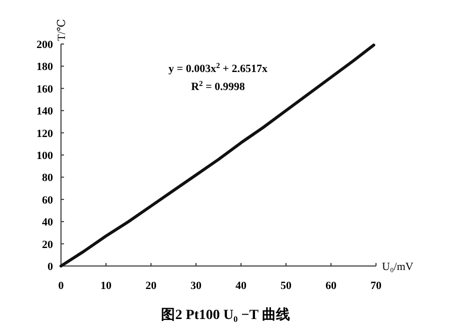  What do you see at coordinates (48, 178) in the screenshot?
I see `y-tick-label: 80` at bounding box center [48, 178].